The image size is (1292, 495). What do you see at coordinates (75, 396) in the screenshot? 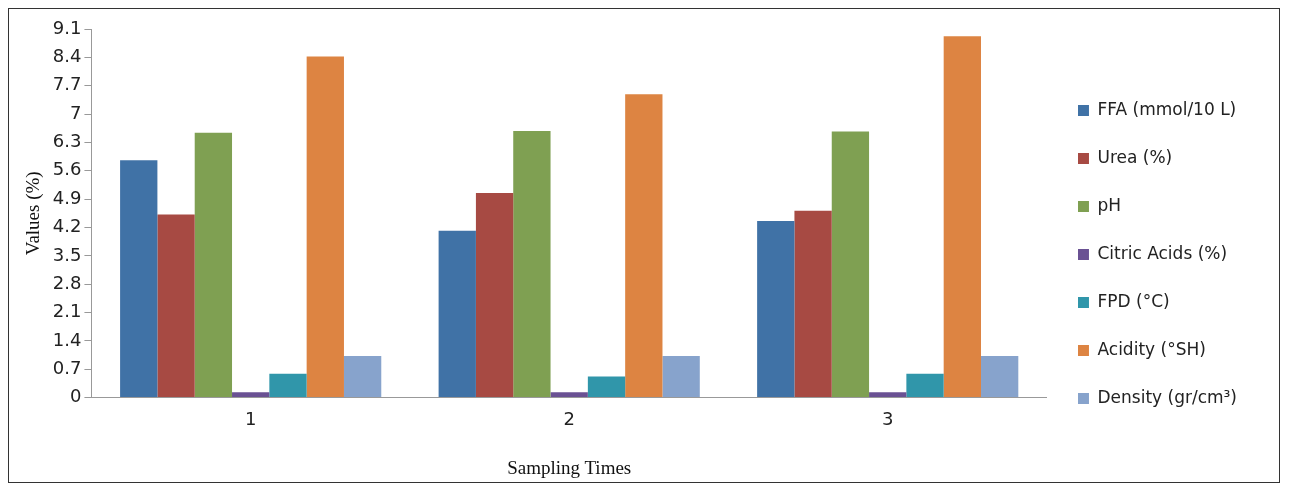
I see `y-tick-label: 0` at bounding box center [75, 396].